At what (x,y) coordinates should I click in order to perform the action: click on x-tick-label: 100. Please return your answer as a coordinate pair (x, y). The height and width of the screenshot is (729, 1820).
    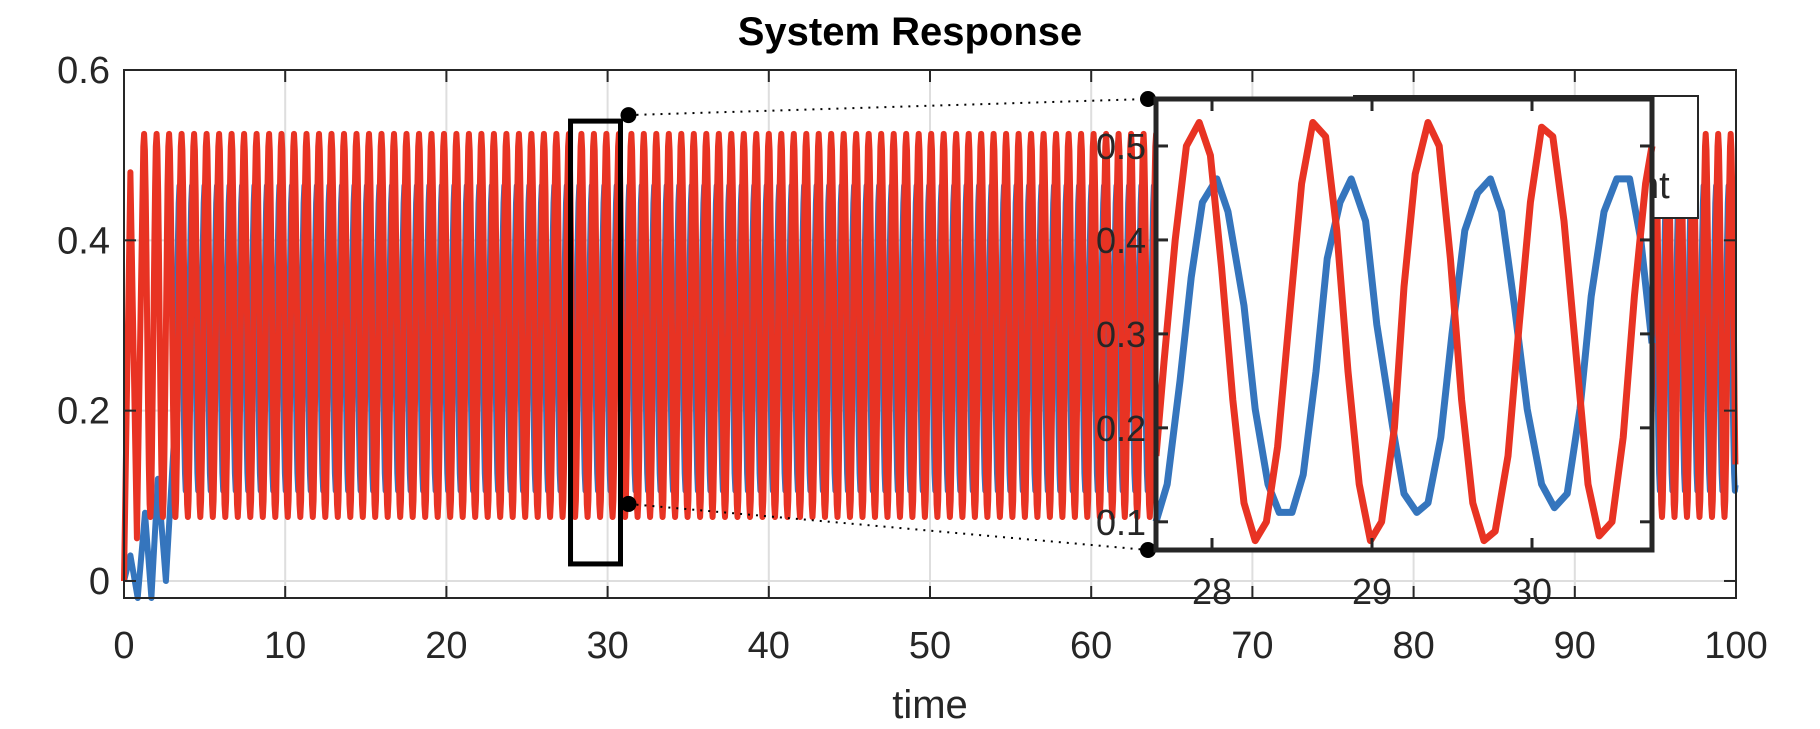
    Looking at the image, I should click on (1735, 646).